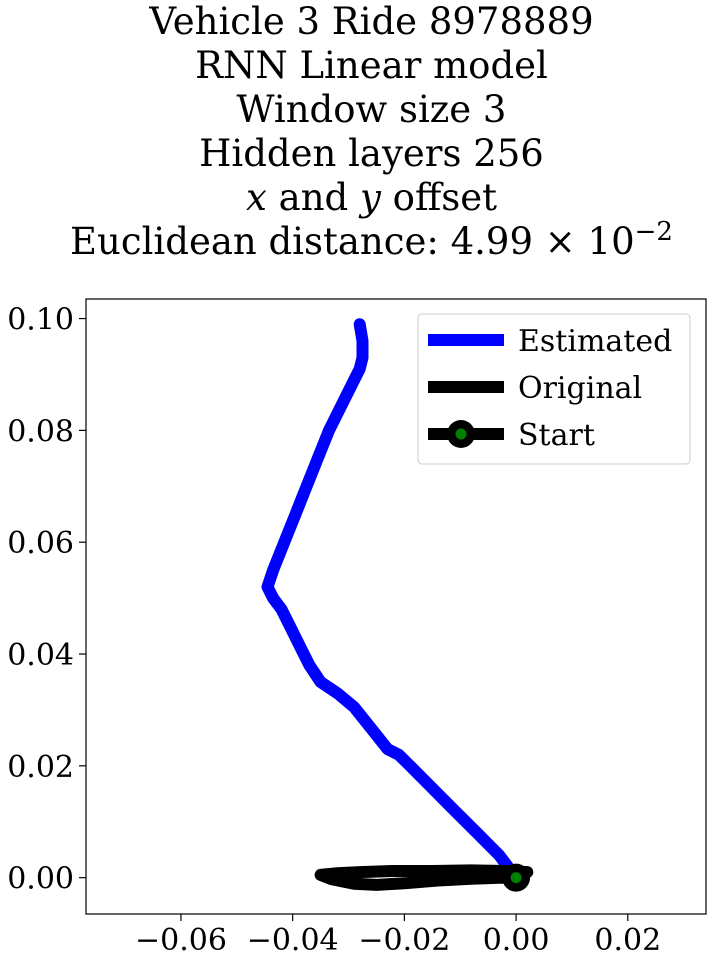 The image size is (713, 962). What do you see at coordinates (40, 655) in the screenshot?
I see `y-tick-label: 0.04` at bounding box center [40, 655].